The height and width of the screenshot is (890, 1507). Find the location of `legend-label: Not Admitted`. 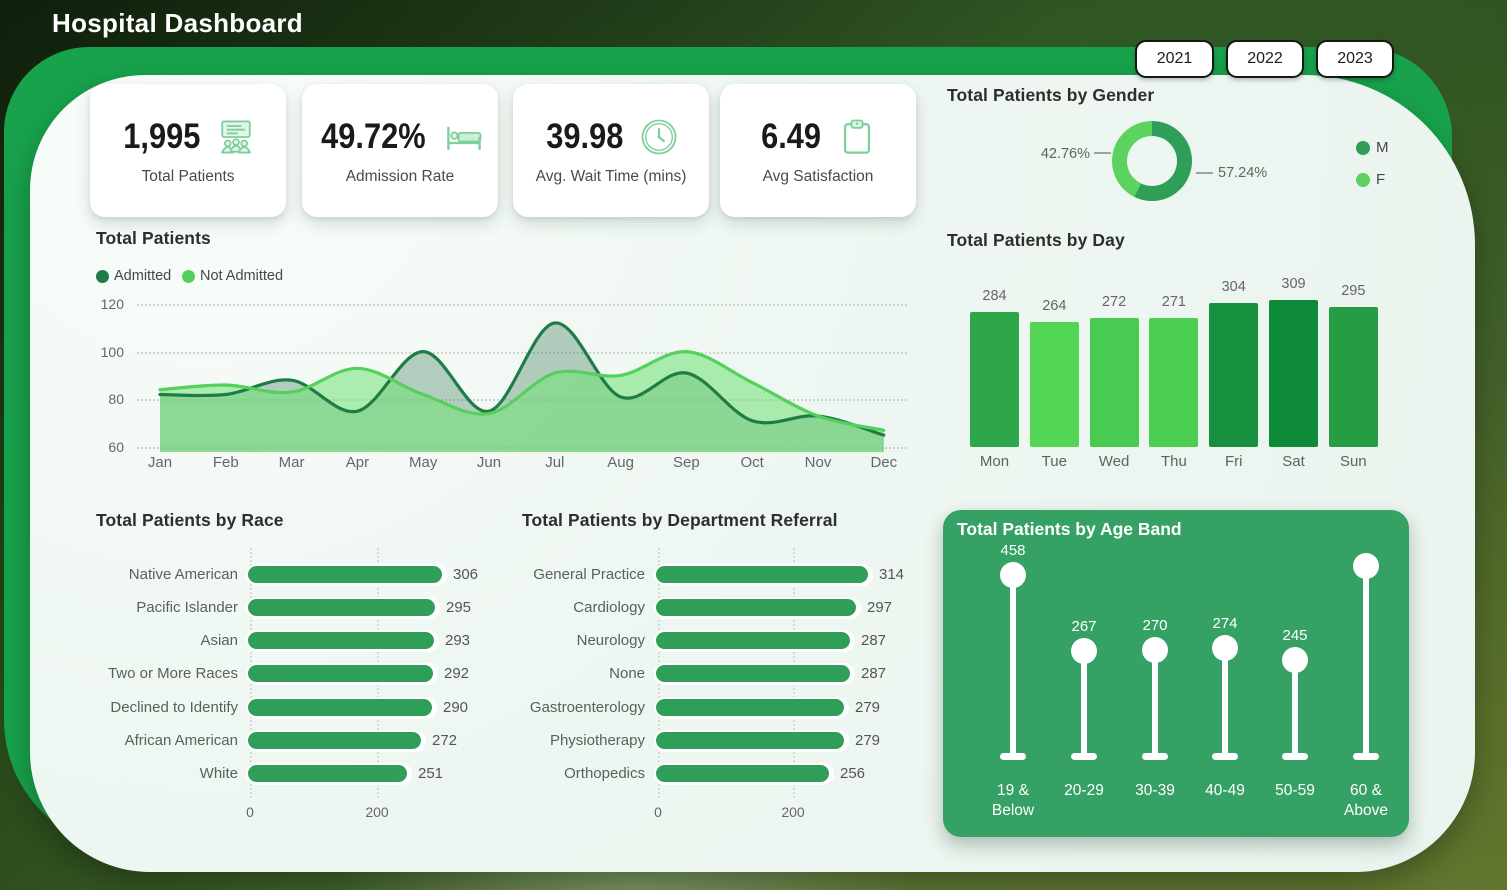

legend-label: Not Admitted is located at coordinates (242, 276).